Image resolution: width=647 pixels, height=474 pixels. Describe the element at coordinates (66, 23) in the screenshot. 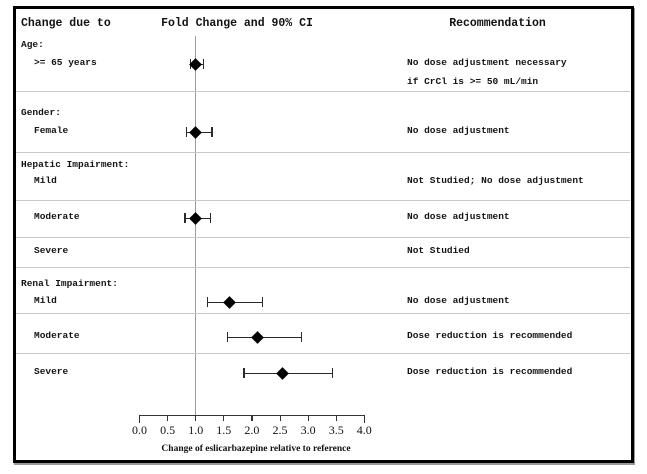

I see `column-header-change-due-to: Change due to` at that location.